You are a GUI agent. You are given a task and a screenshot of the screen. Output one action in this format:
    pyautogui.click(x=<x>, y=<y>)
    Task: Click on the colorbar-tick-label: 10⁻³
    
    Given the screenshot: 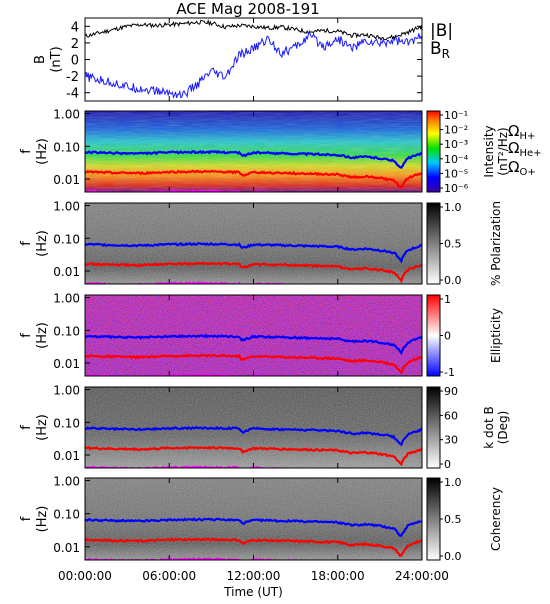 What is the action you would take?
    pyautogui.click(x=456, y=144)
    